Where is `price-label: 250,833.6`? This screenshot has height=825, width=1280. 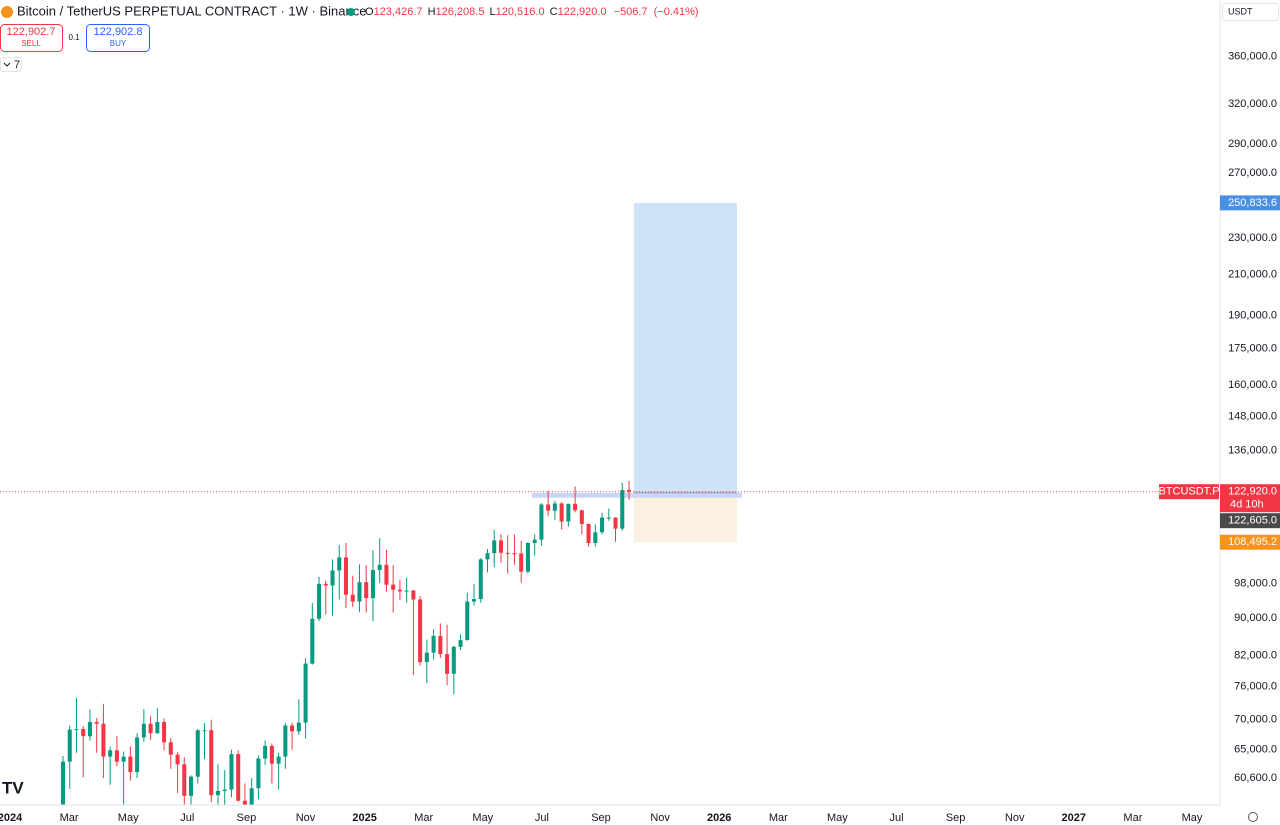 price-label: 250,833.6 is located at coordinates (1252, 203).